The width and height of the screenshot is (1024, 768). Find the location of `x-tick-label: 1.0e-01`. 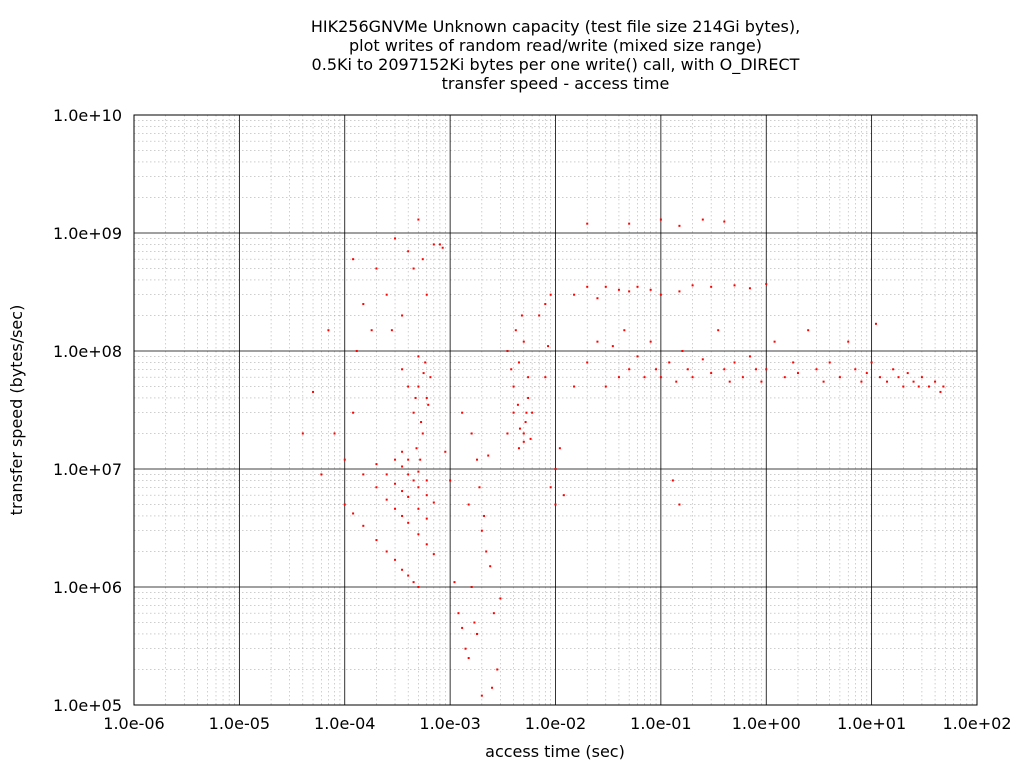

x-tick-label: 1.0e-01 is located at coordinates (660, 723).